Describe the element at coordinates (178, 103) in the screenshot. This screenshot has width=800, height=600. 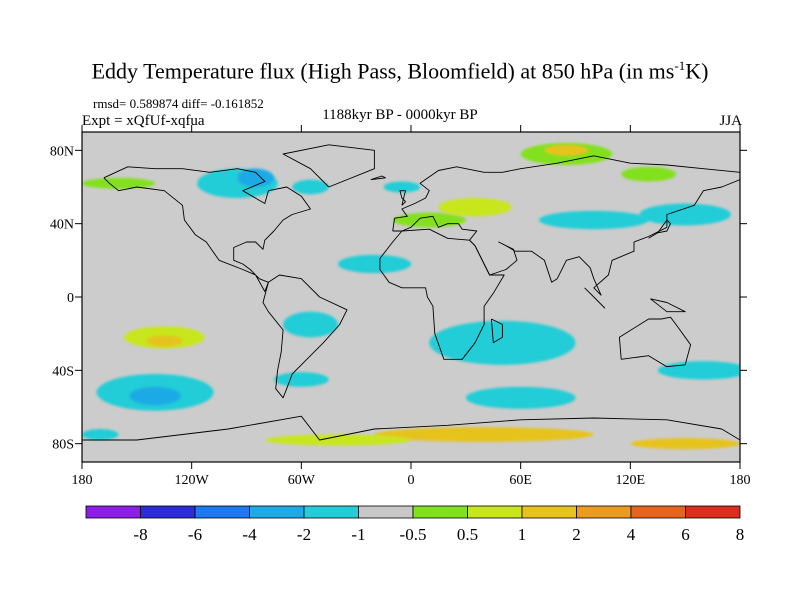
I see `rmsd-diff-stats: rmsd= 0.589874 diff= -0.161852` at that location.